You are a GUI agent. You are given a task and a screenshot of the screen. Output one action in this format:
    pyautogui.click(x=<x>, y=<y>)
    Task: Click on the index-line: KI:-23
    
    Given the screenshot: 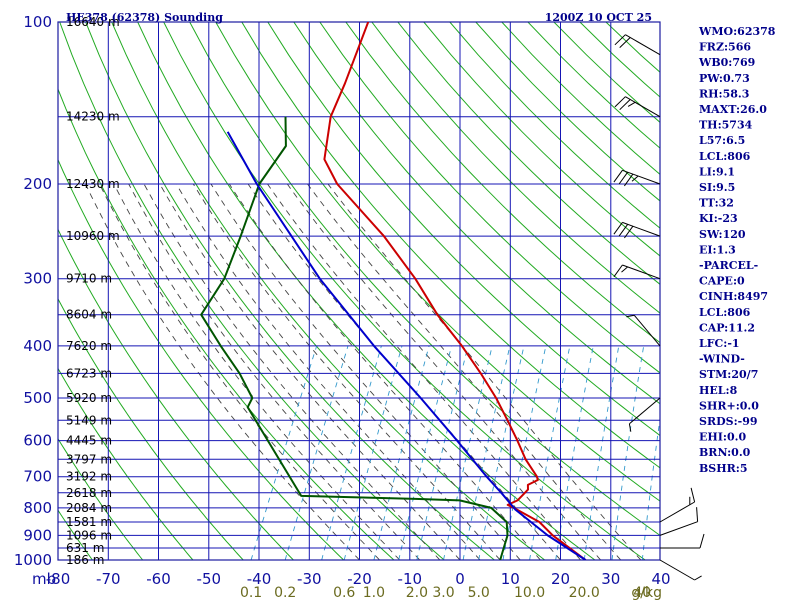 What is the action you would take?
    pyautogui.click(x=718, y=218)
    